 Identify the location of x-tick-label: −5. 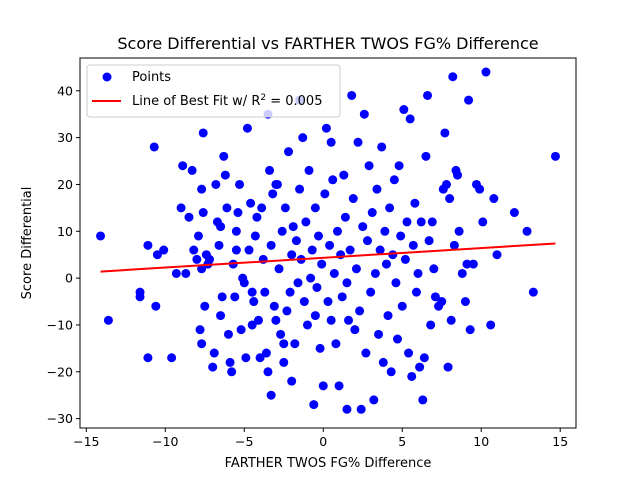
(244, 441).